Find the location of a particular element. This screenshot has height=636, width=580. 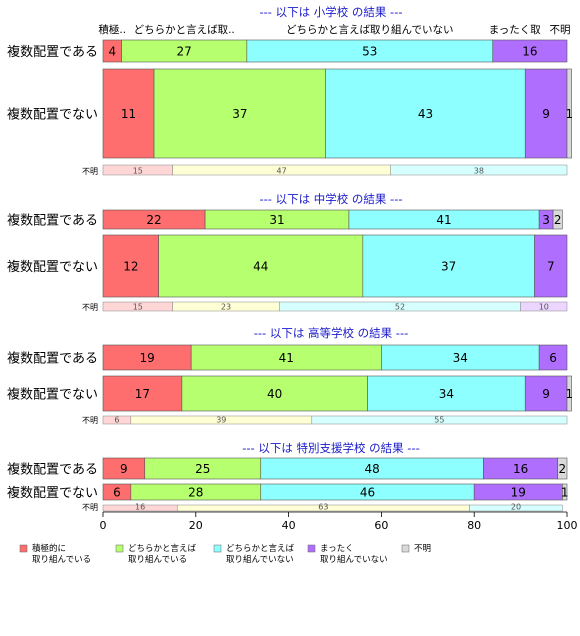

data-label: 31 is located at coordinates (276, 220).